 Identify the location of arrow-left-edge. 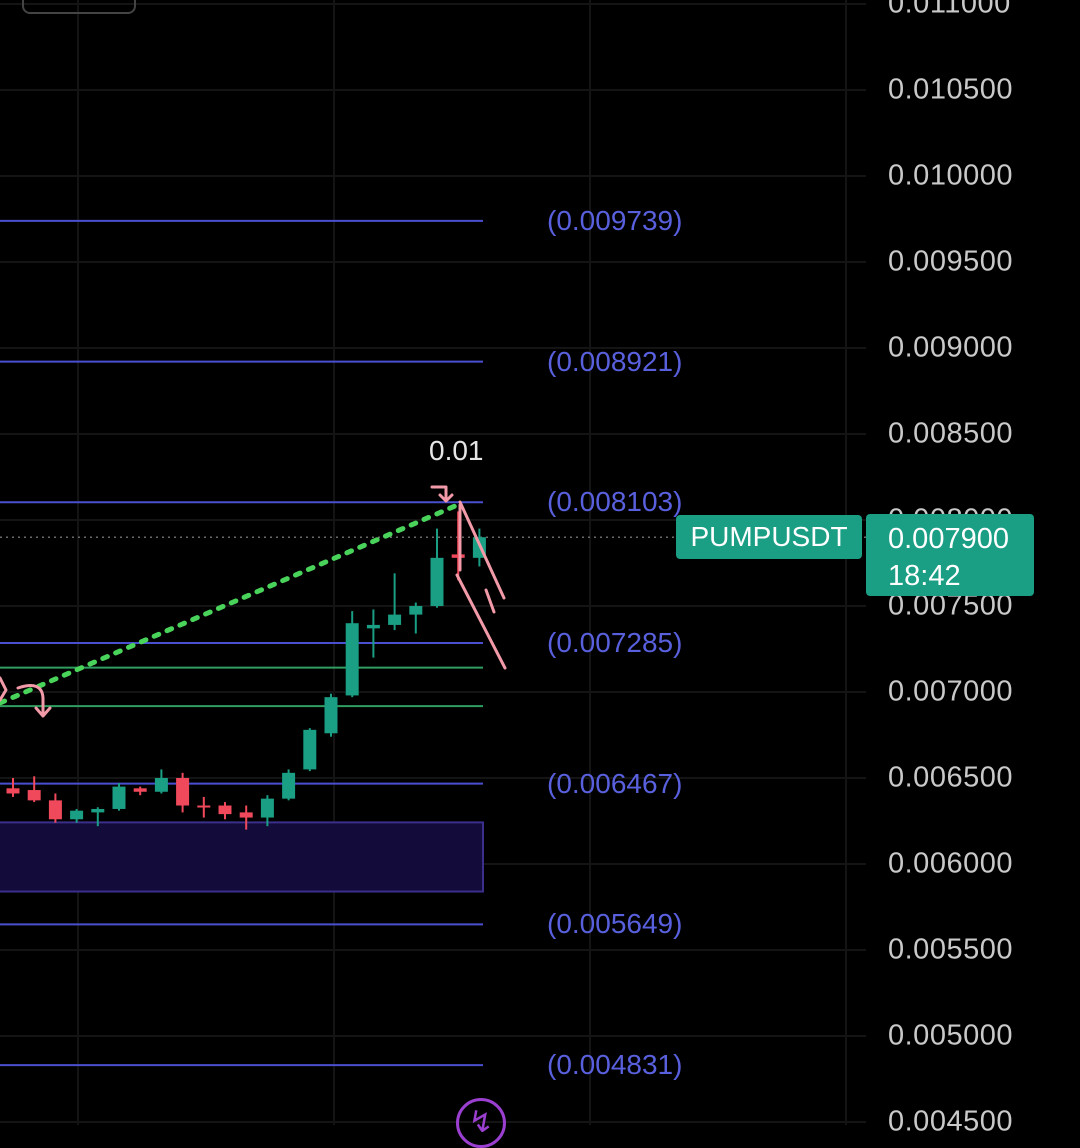
(4, 689).